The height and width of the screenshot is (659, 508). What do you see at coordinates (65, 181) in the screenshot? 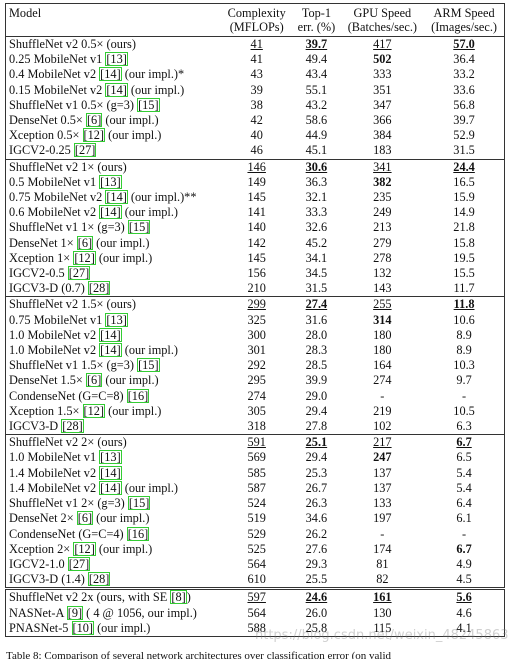
I see `model-cell: 0.5 MobileNet v1 [13]` at bounding box center [65, 181].